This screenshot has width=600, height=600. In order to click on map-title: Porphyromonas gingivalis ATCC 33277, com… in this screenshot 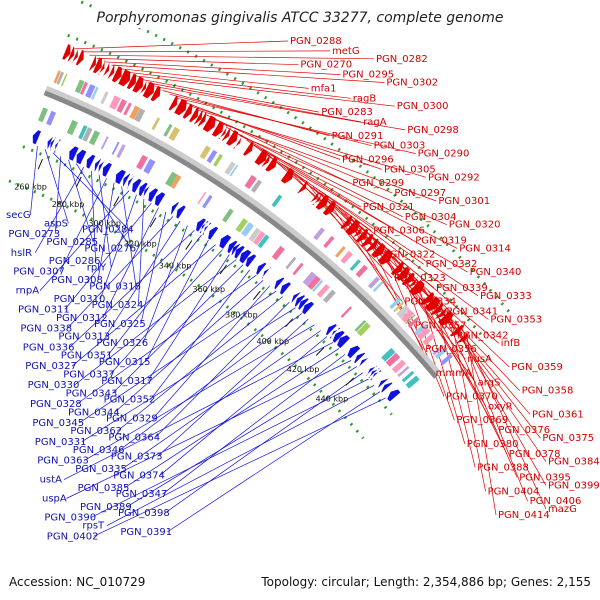, I will do `click(300, 18)`.